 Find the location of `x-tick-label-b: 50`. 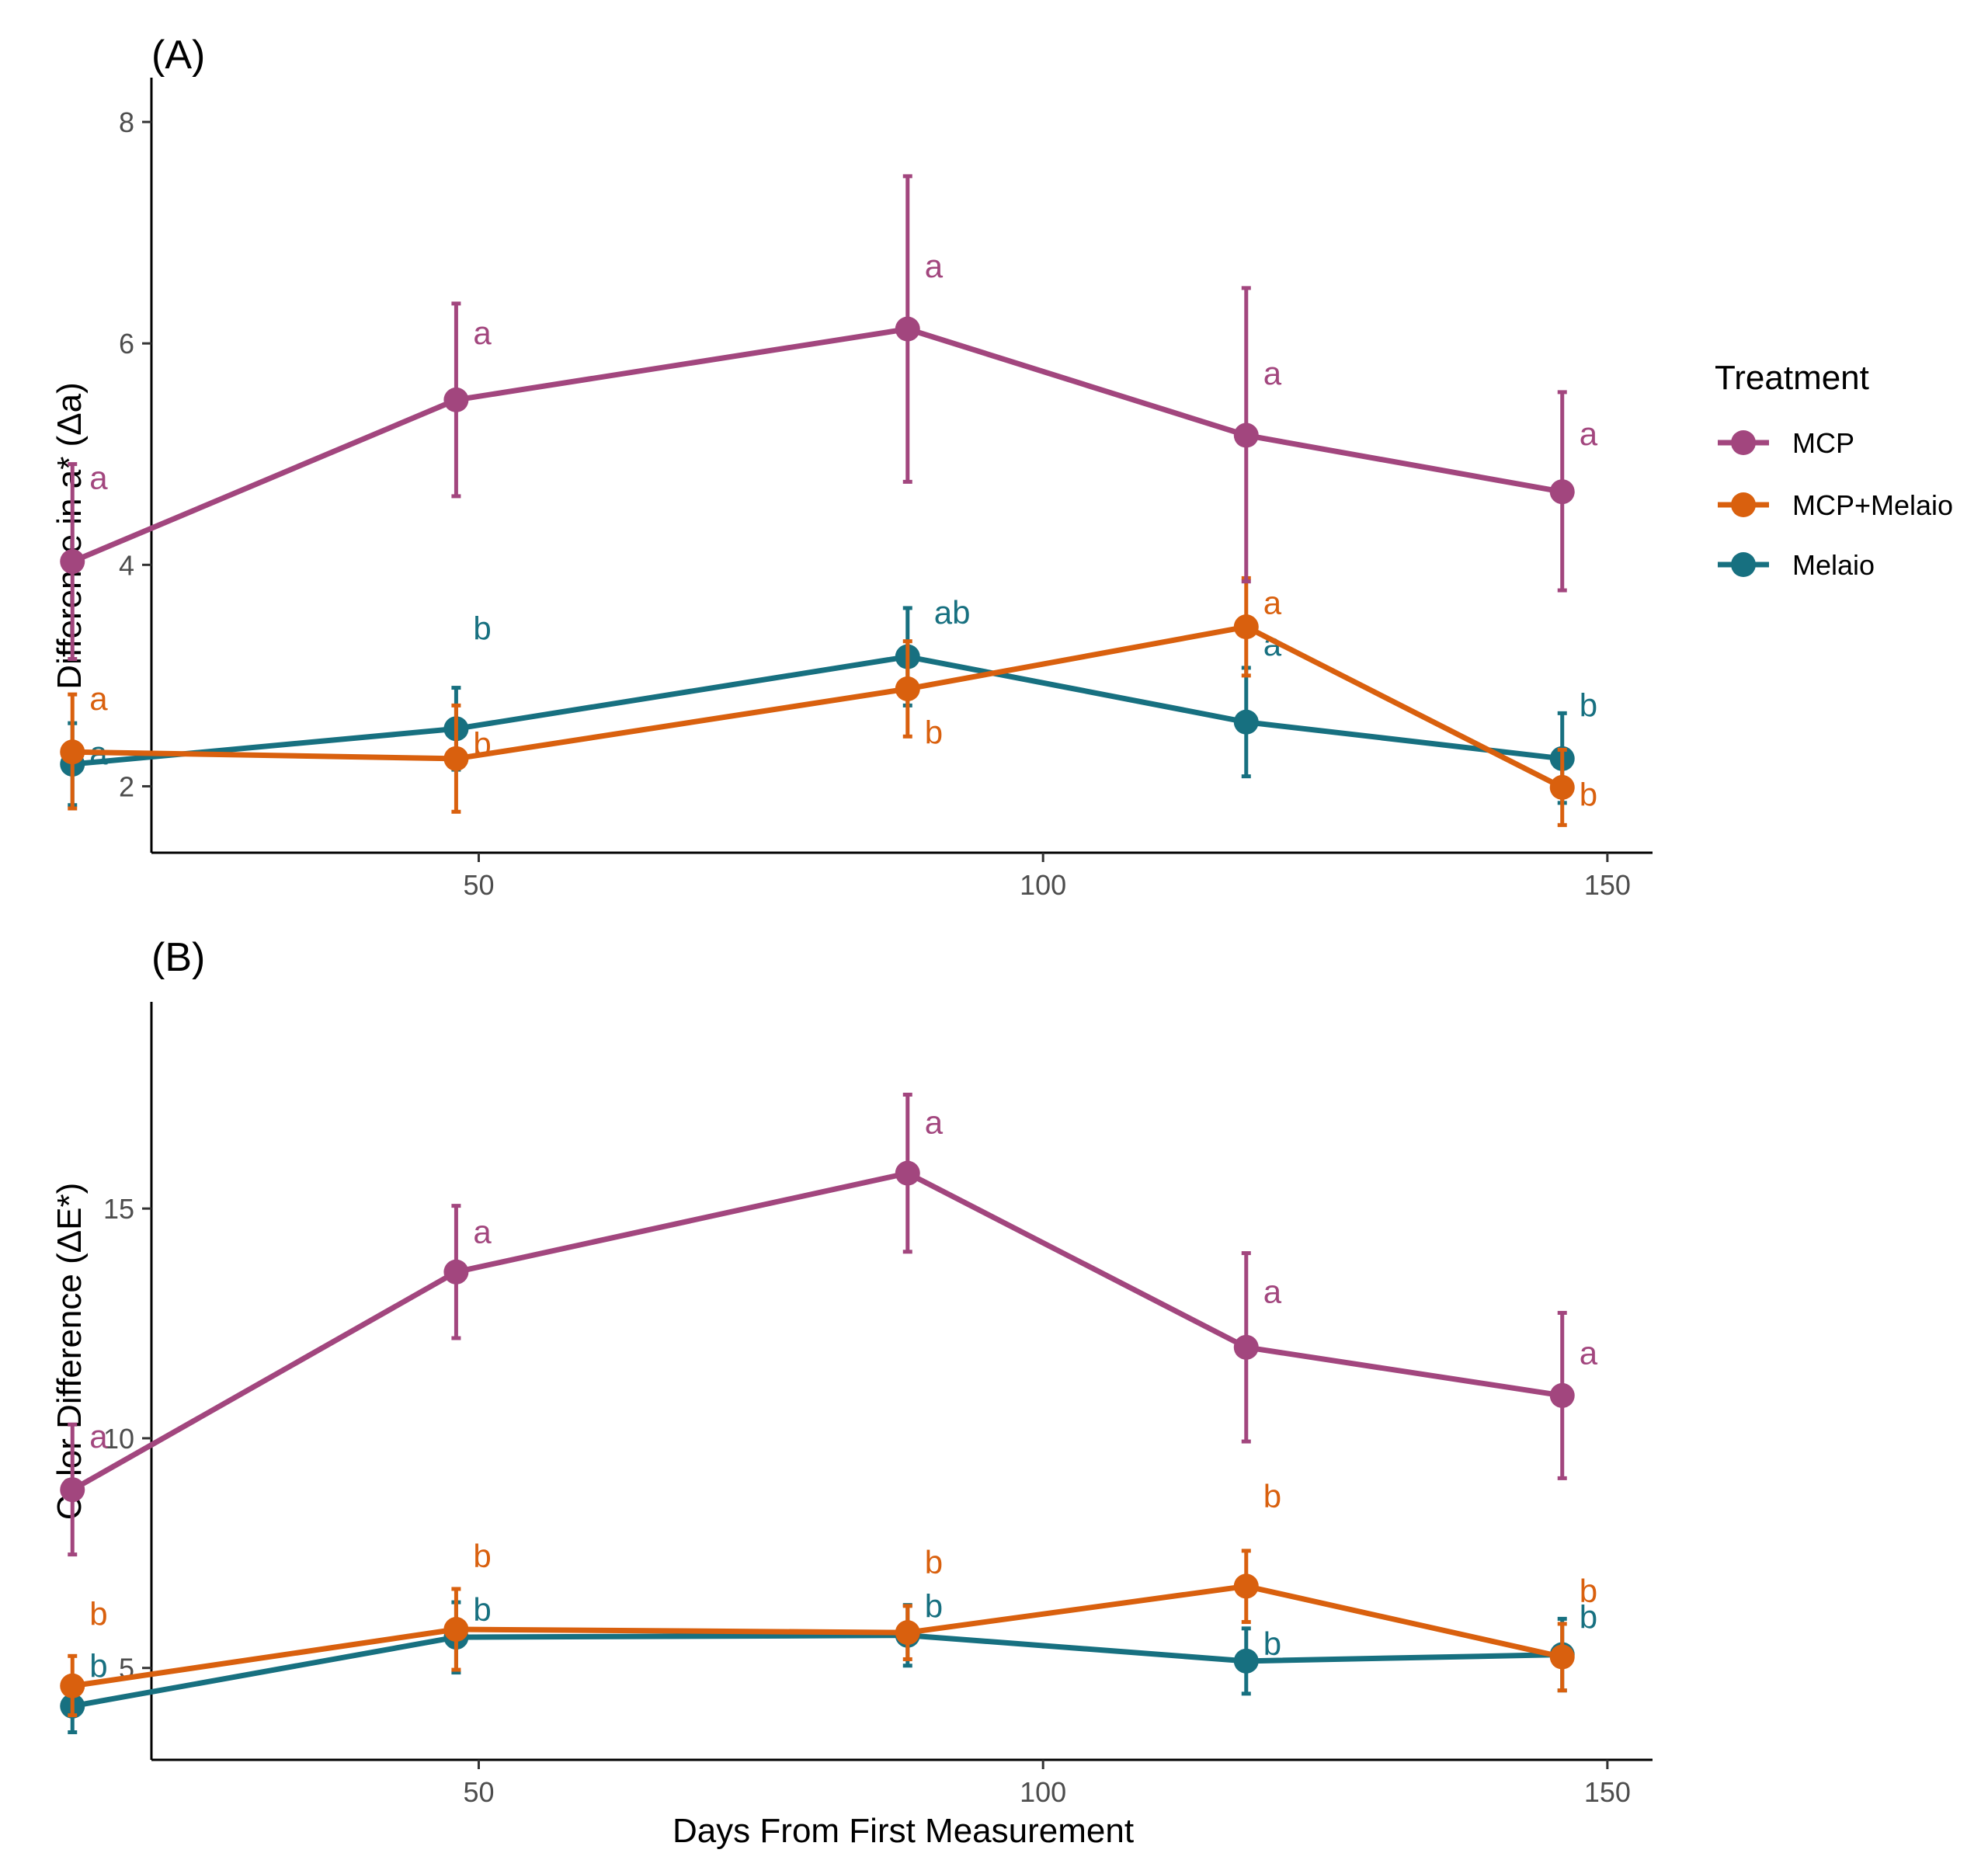

x-tick-label-b: 50 is located at coordinates (478, 1792).